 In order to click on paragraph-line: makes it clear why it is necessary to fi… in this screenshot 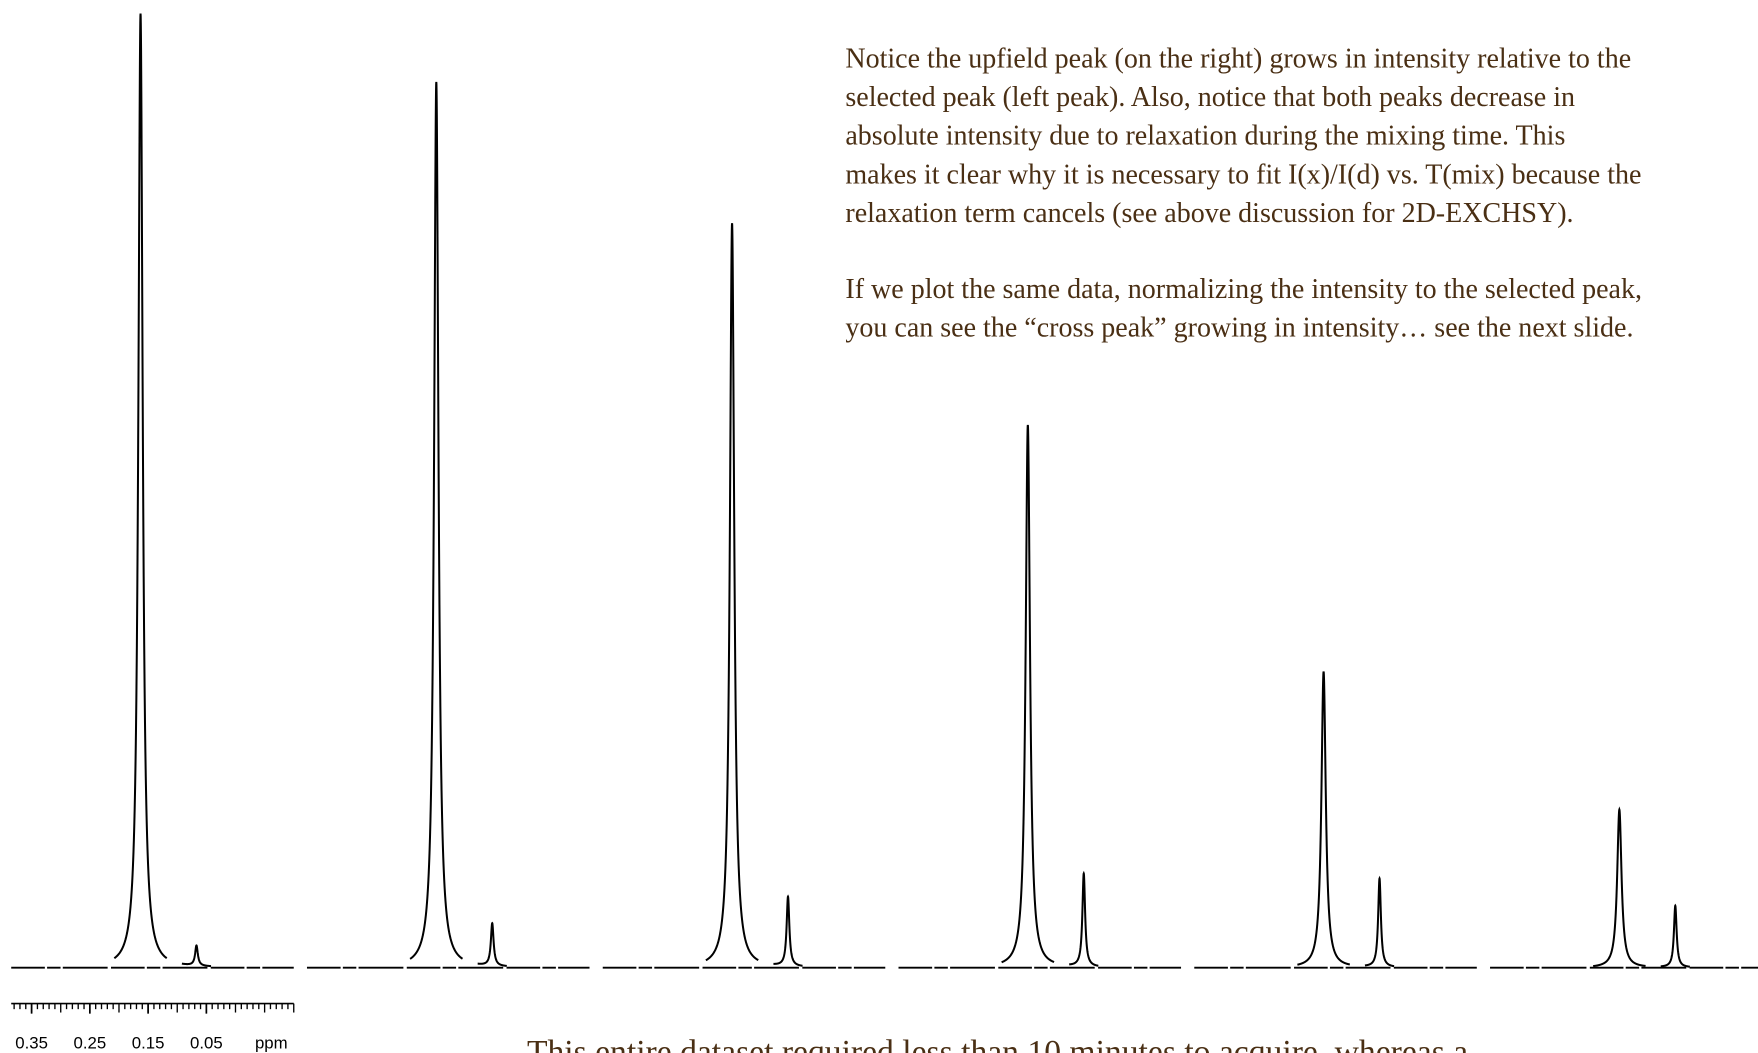, I will do `click(1243, 174)`.